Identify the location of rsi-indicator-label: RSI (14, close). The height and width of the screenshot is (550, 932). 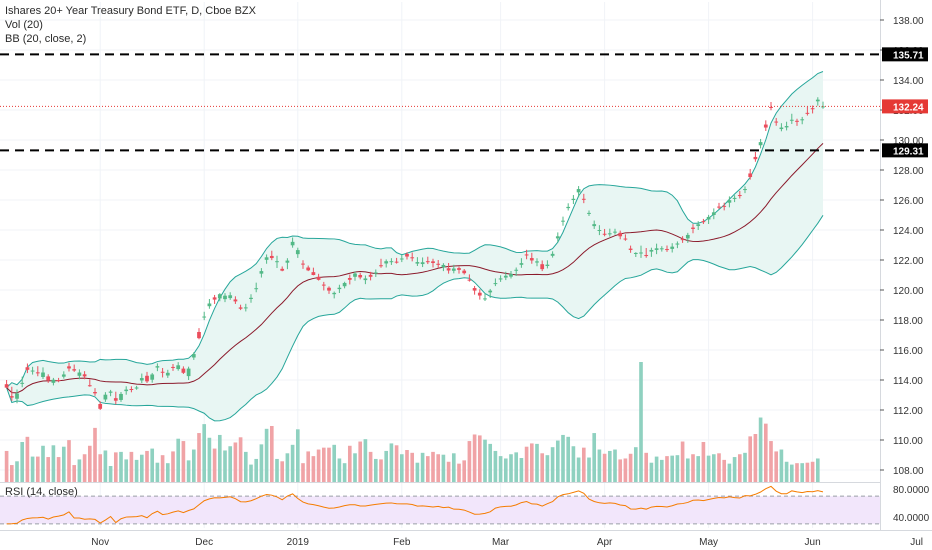
(41, 492).